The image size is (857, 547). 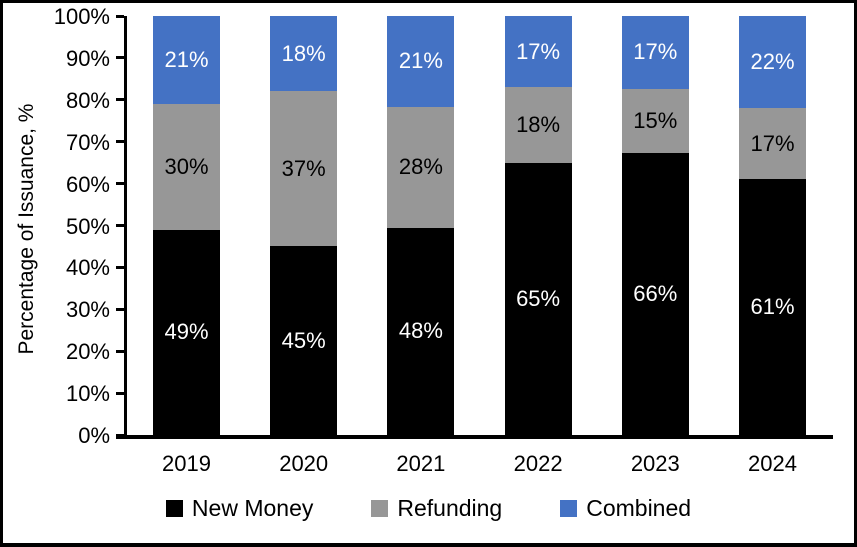 I want to click on x-tick-label-2020: 2020, so click(x=304, y=463).